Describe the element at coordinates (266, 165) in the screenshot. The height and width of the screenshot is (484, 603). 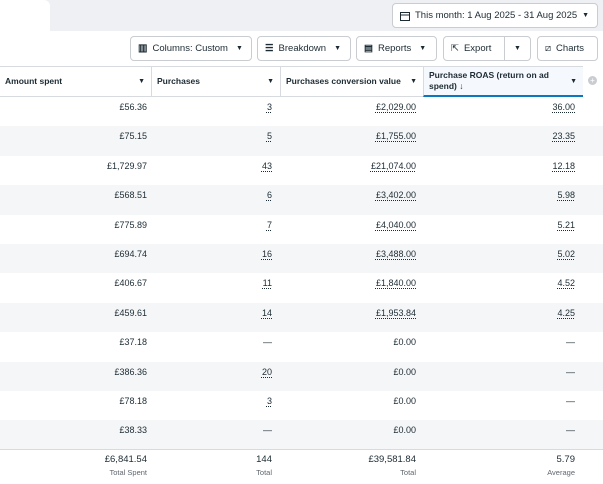
I see `table-cell: 43` at that location.